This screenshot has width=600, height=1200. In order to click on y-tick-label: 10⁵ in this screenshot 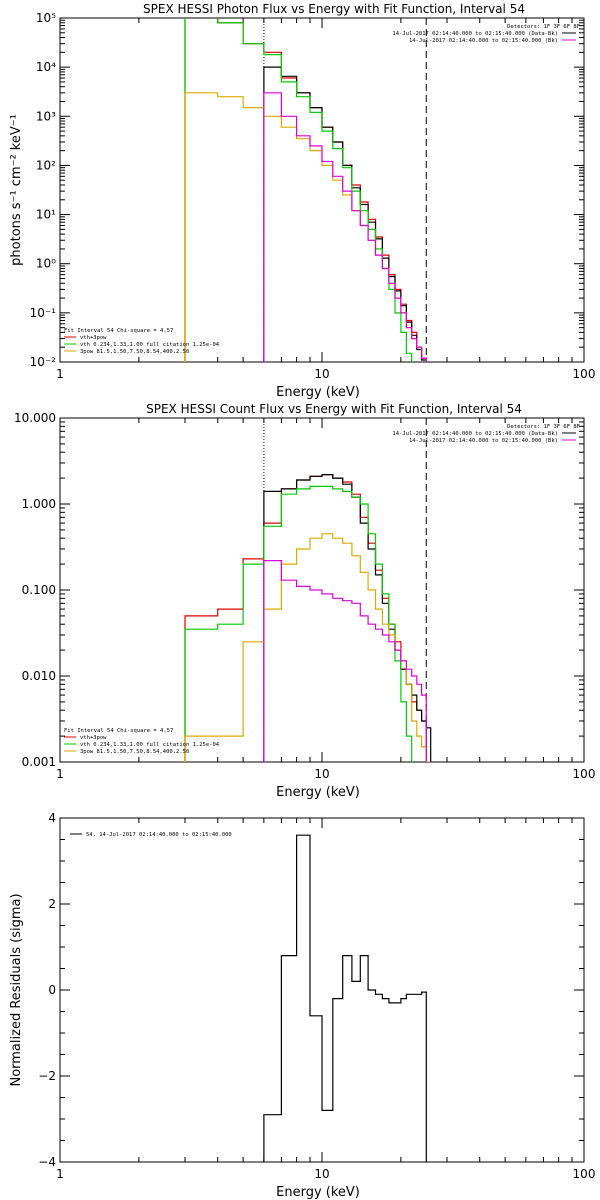, I will do `click(46, 18)`.